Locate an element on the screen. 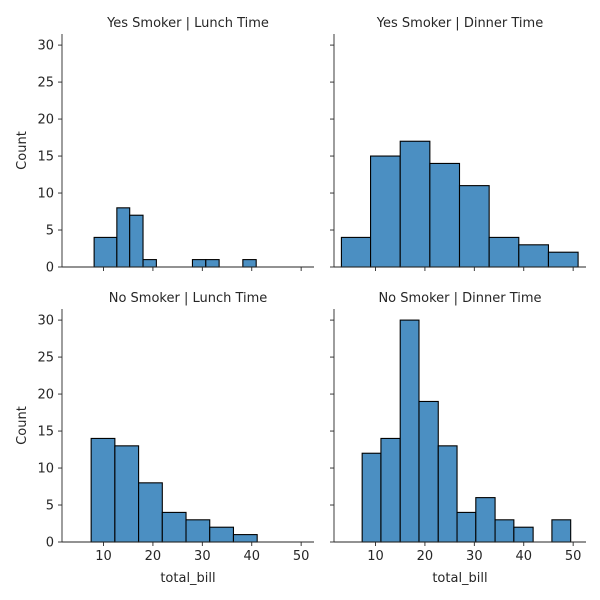 Image resolution: width=600 pixels, height=600 pixels. panel-title: No Smoker | Dinner Time is located at coordinates (459, 298).